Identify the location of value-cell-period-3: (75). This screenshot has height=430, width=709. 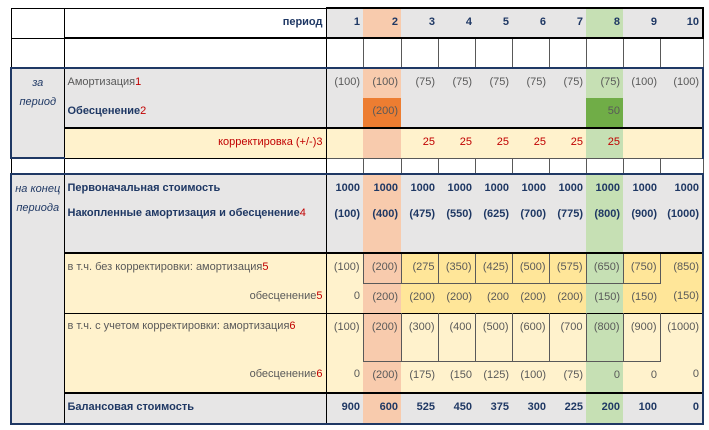
(419, 82).